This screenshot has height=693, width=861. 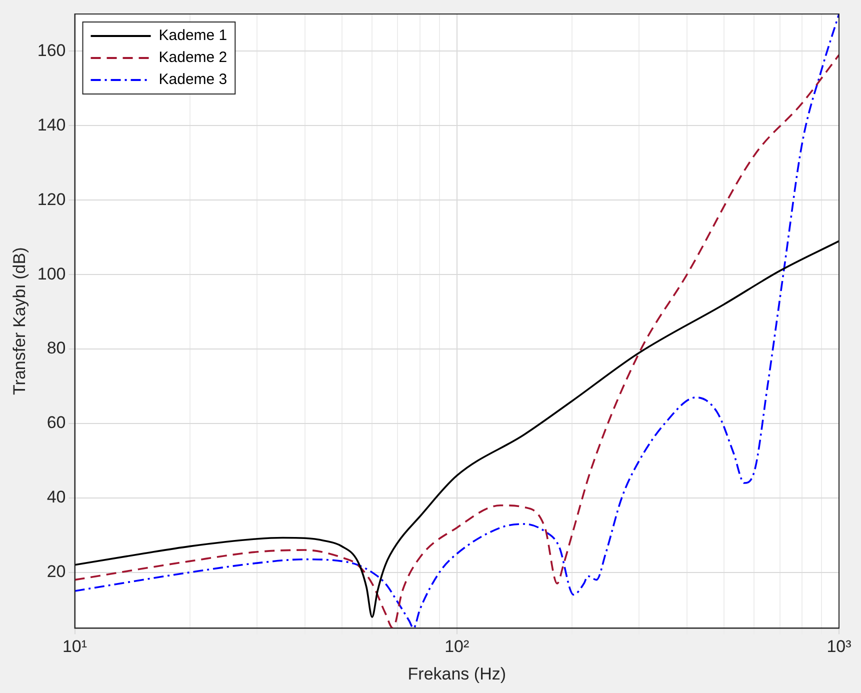 What do you see at coordinates (839, 646) in the screenshot?
I see `x-tick-label: 10³` at bounding box center [839, 646].